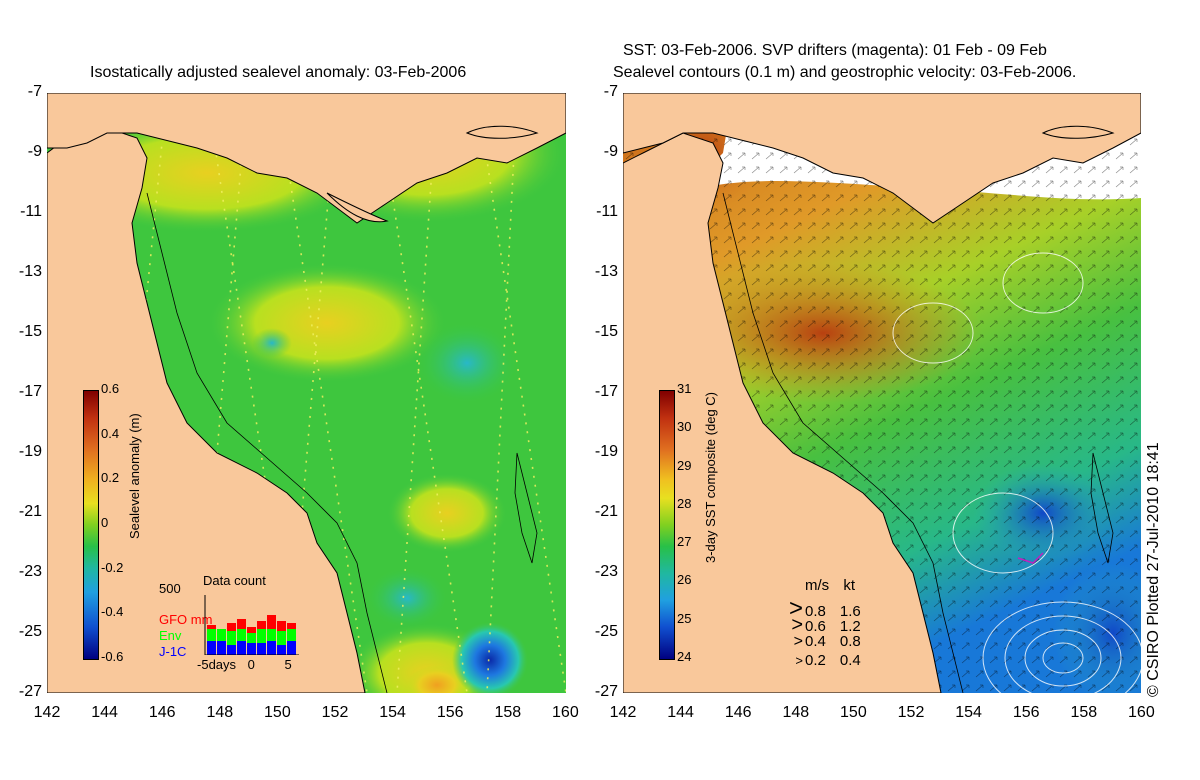 Image resolution: width=1200 pixels, height=780 pixels. What do you see at coordinates (684, 542) in the screenshot?
I see `right-colorbar-tick-label: 27` at bounding box center [684, 542].